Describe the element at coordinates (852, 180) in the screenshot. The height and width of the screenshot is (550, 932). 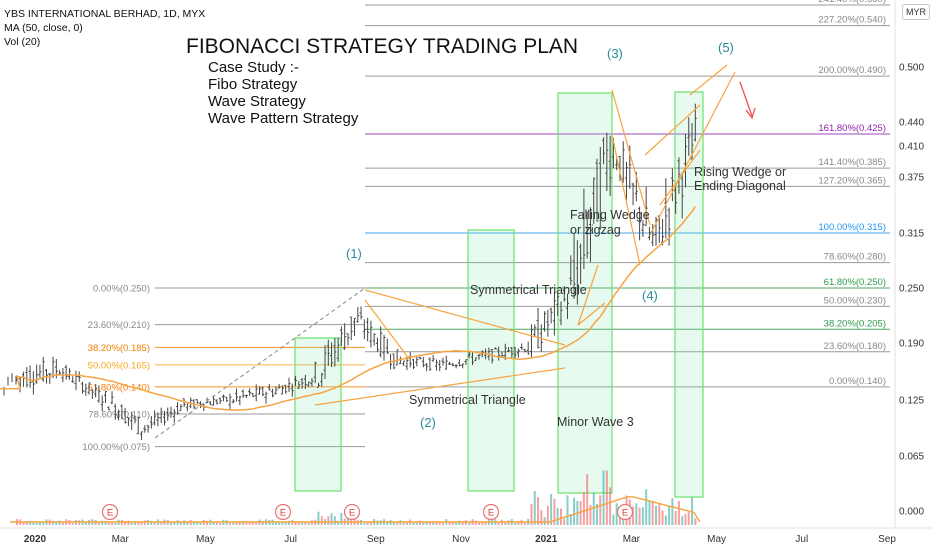
I see `fib-level-label: 127.20%(0.365)` at that location.